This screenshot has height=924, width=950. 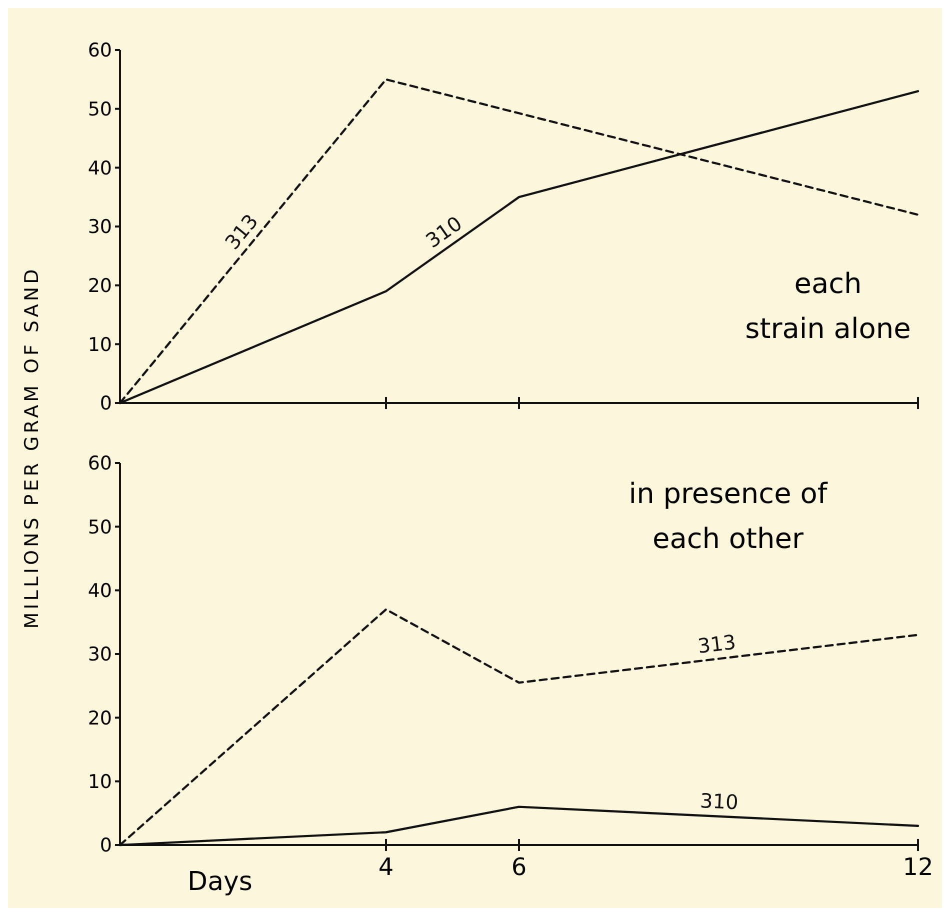 What do you see at coordinates (519, 867) in the screenshot?
I see `x-tick-label: 6` at bounding box center [519, 867].